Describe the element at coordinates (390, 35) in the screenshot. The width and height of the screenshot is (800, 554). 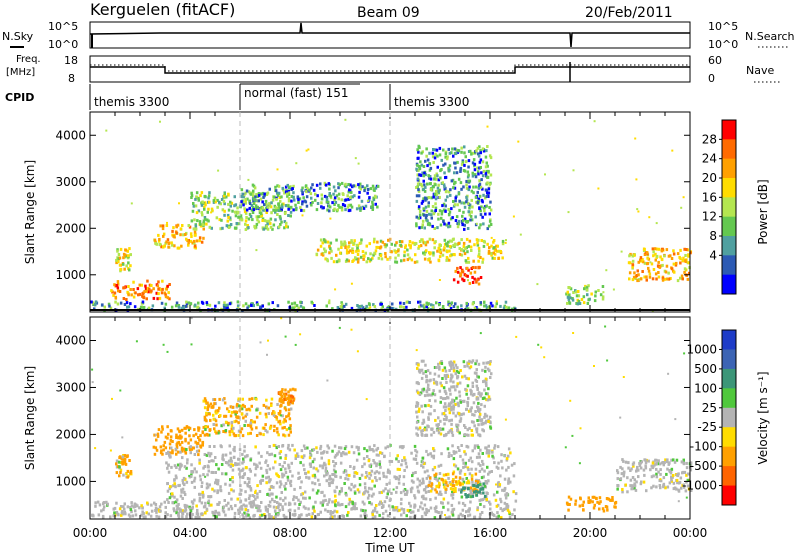
I see `noise-panel-frame` at that location.